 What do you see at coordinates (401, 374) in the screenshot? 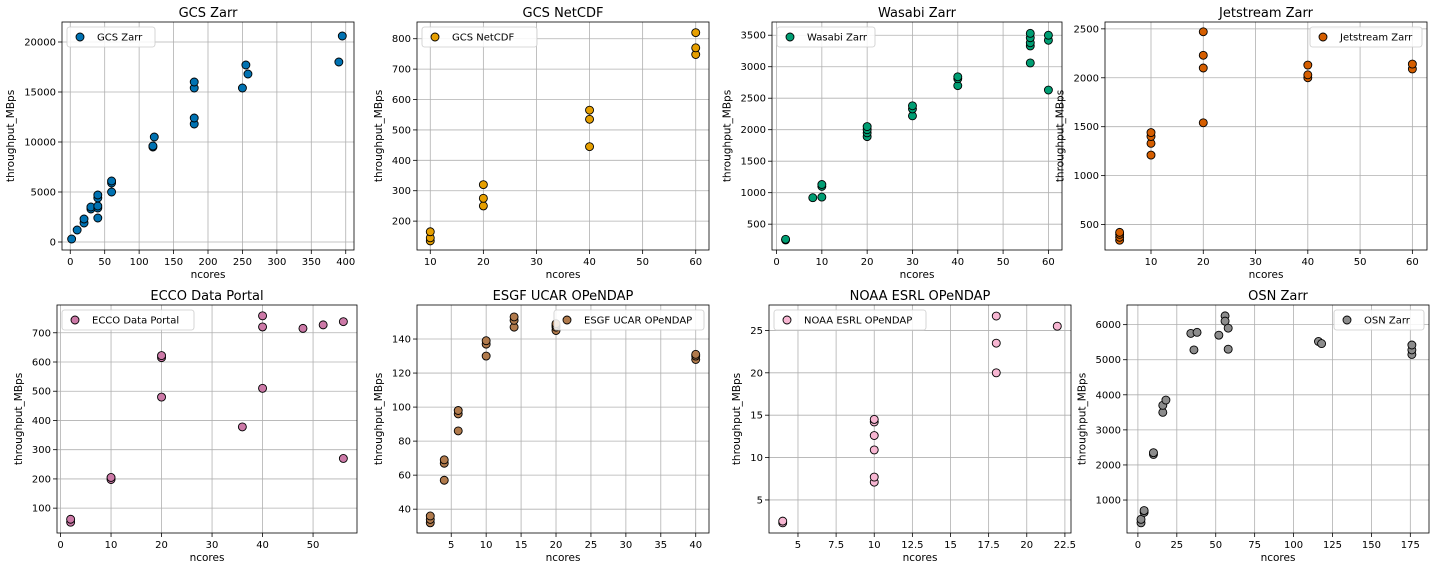
I see `y-tick-label: 120` at bounding box center [401, 374].